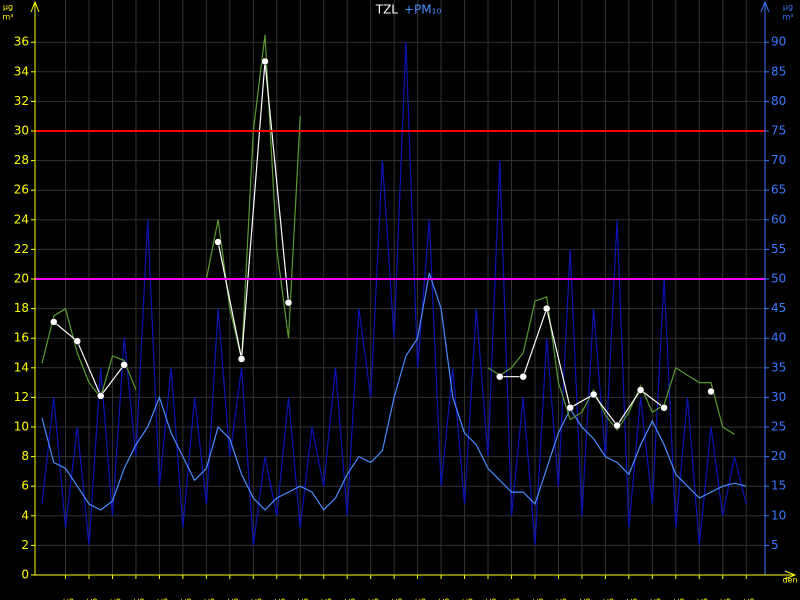  Describe the element at coordinates (21, 279) in the screenshot. I see `y-tick-label: 20` at that location.